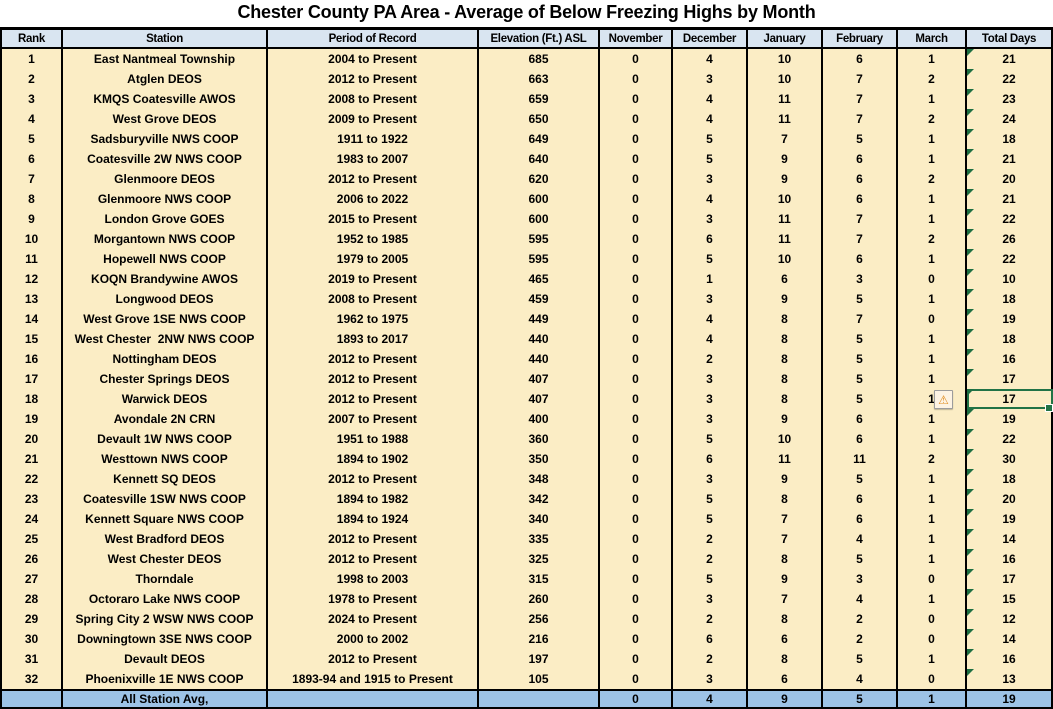 The width and height of the screenshot is (1053, 709). I want to click on column-header-rank: Rank, so click(31, 38).